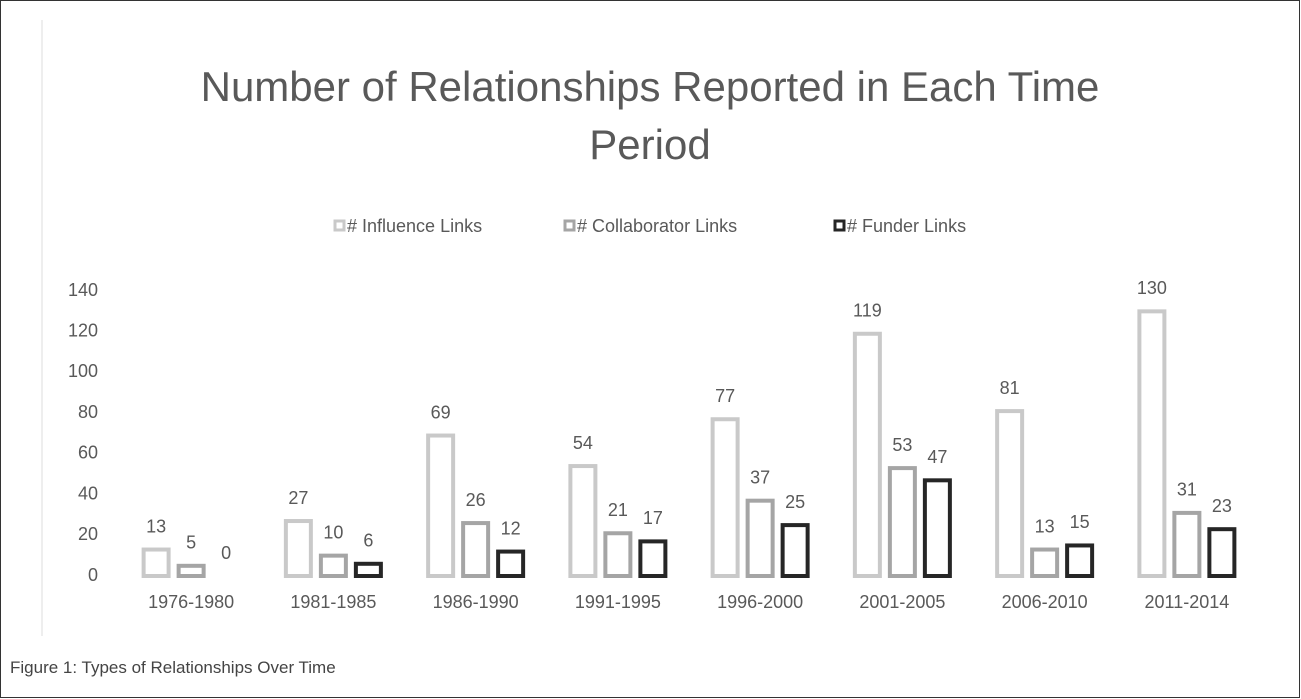 This screenshot has width=1301, height=699. Describe the element at coordinates (618, 510) in the screenshot. I see `data-label: 21` at that location.